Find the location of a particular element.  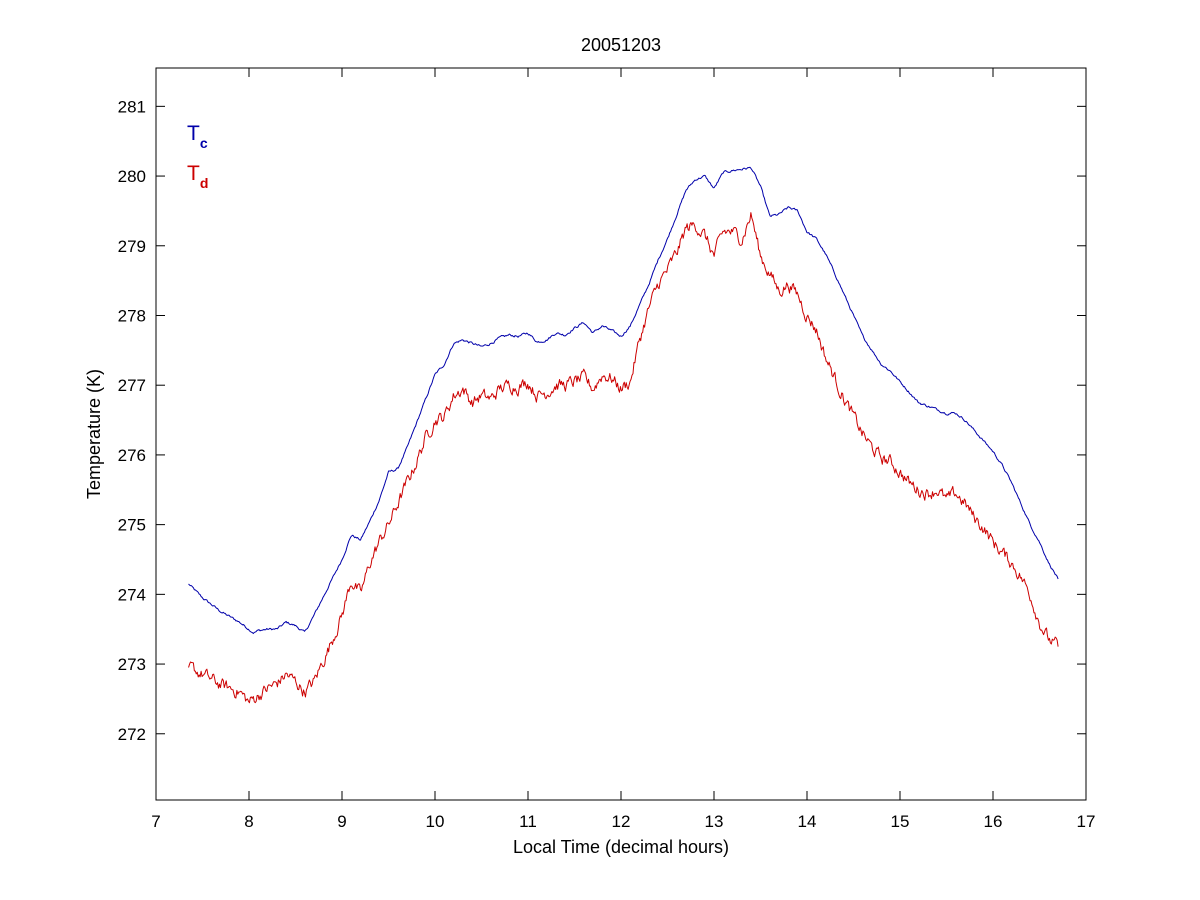

x-tick-label: 9 is located at coordinates (341, 821).